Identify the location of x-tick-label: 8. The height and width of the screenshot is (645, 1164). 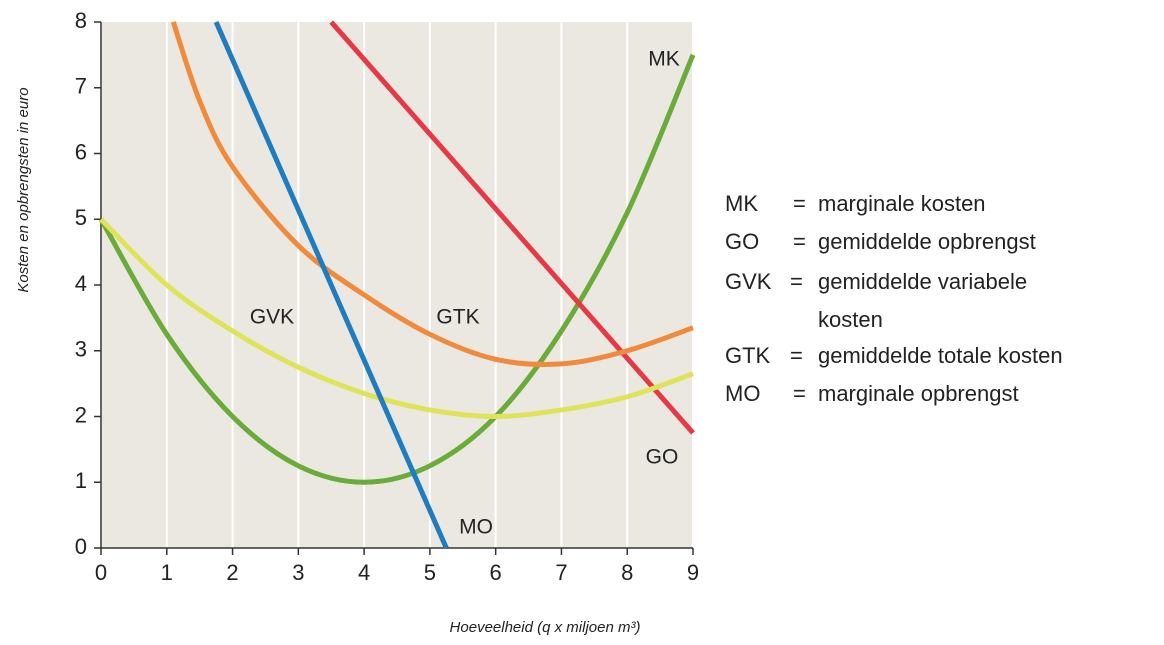
(627, 572).